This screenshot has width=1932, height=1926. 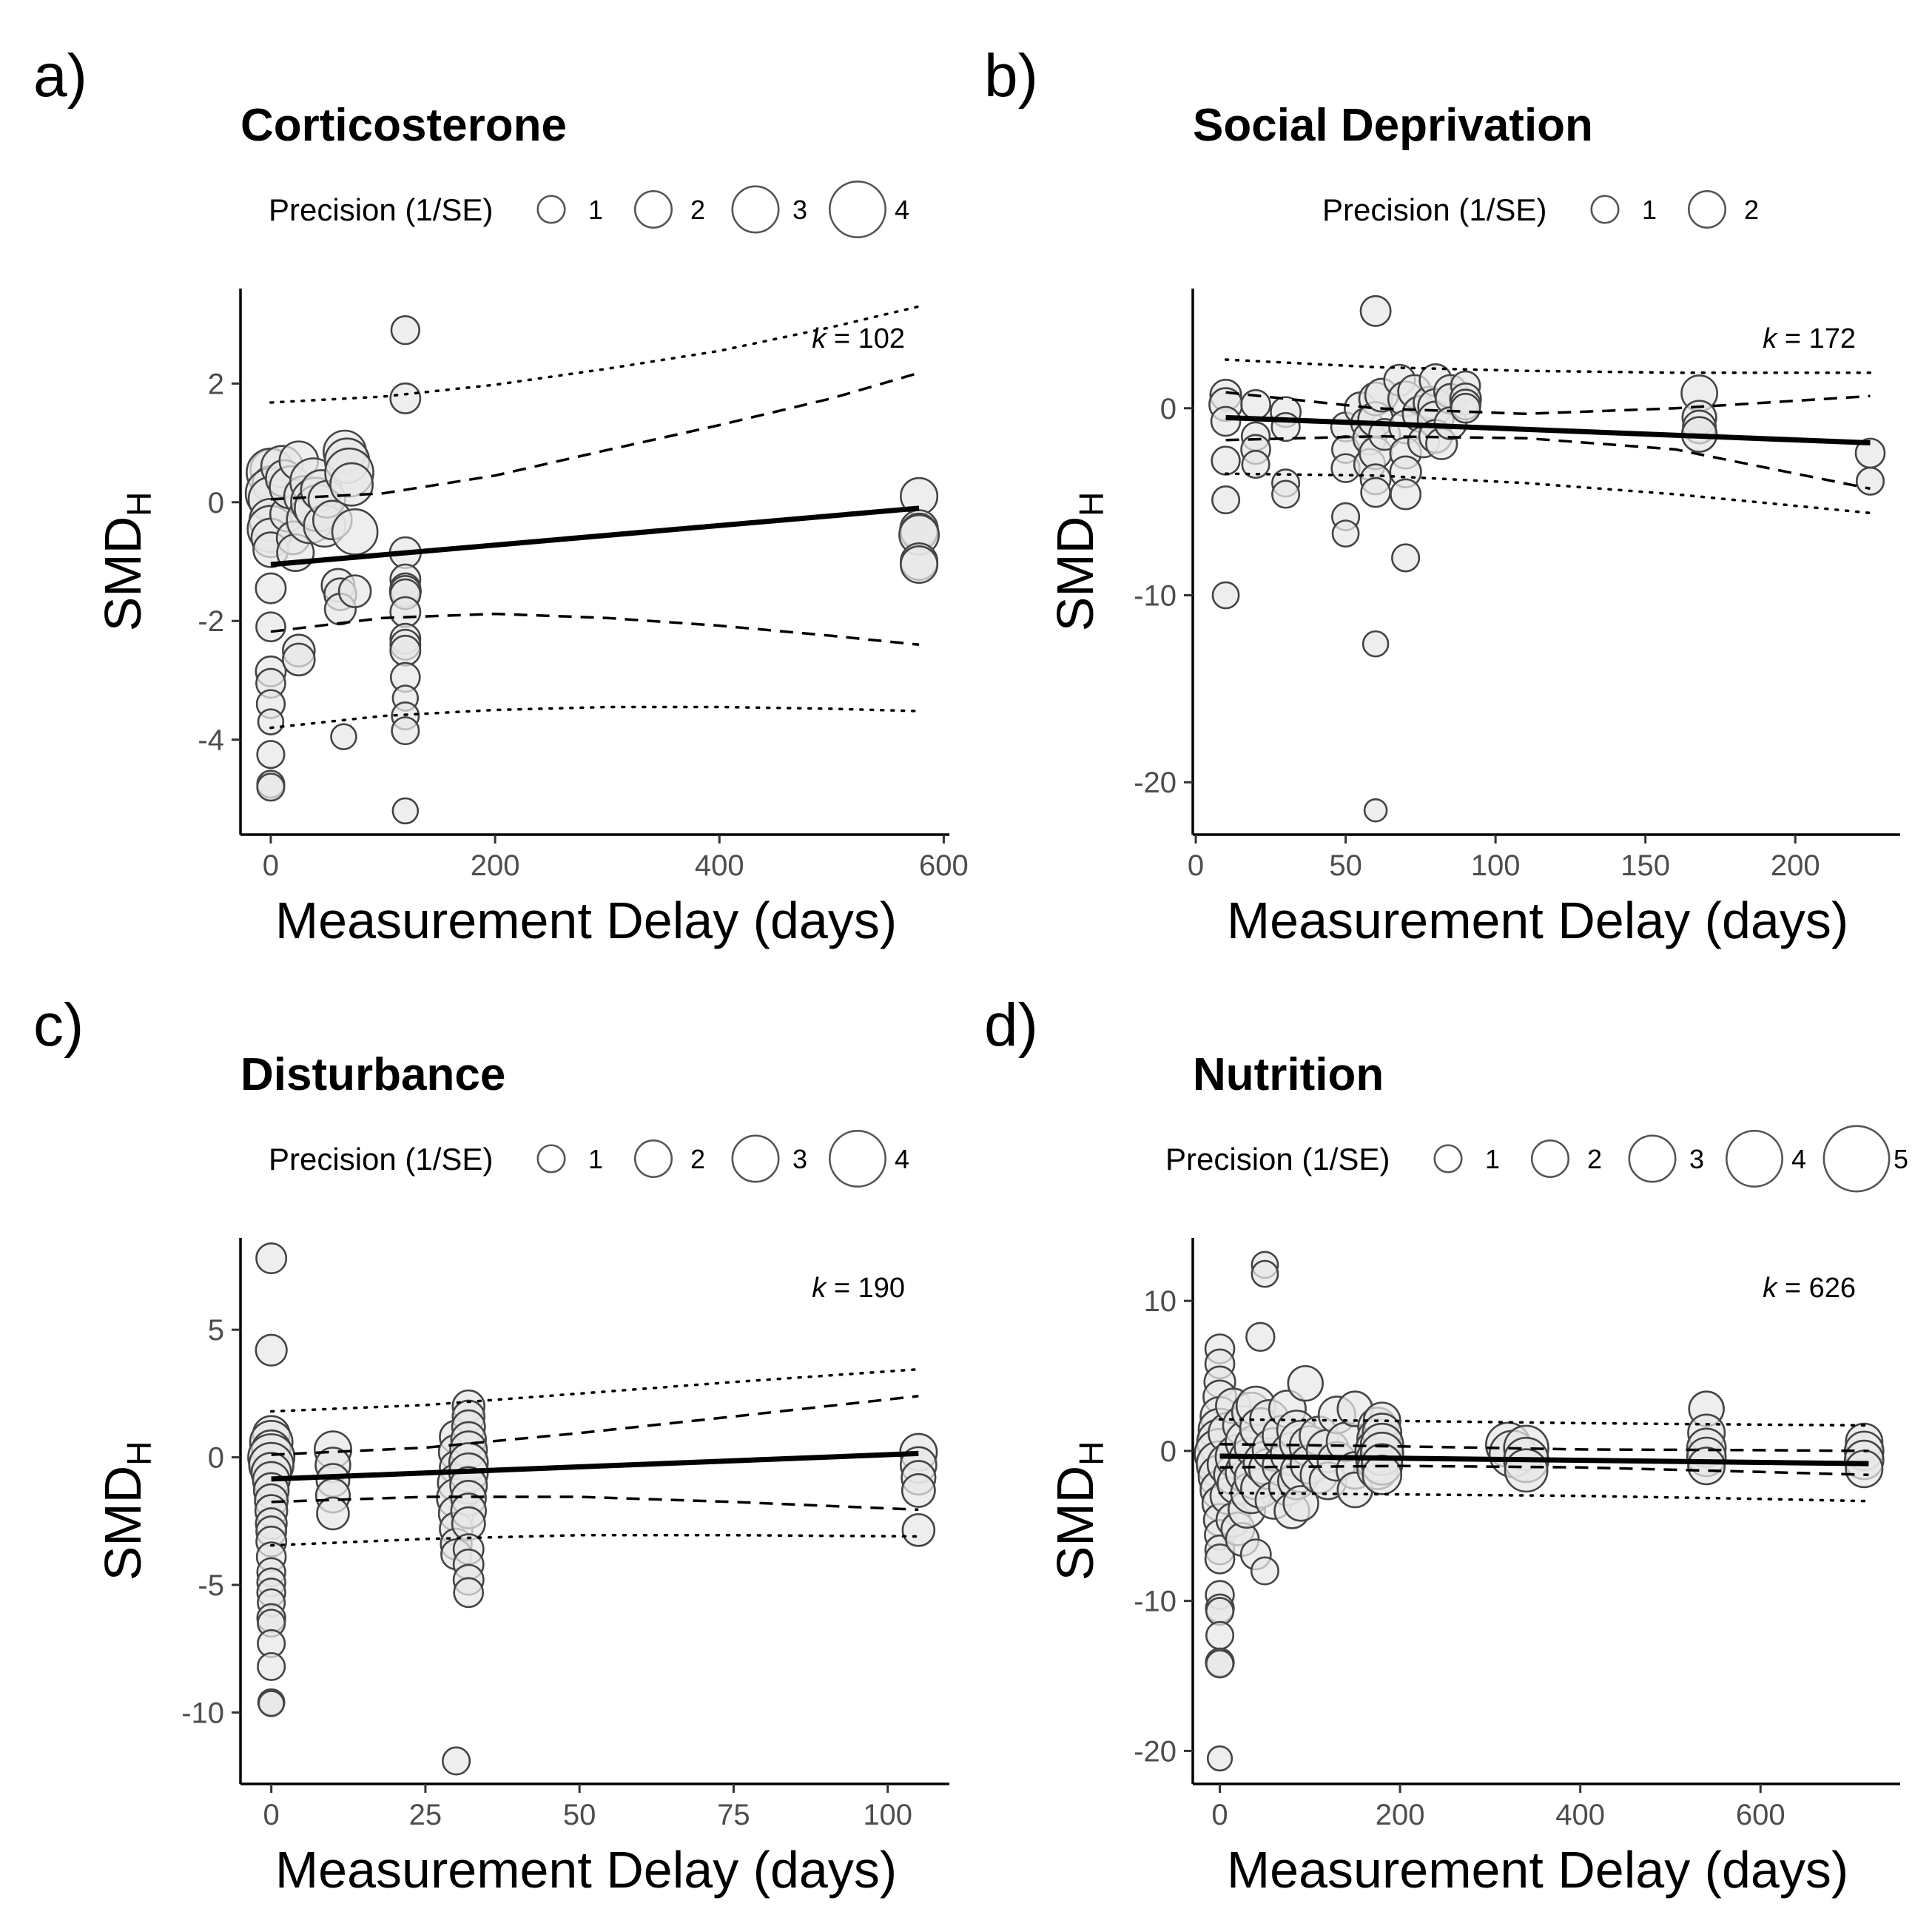 What do you see at coordinates (403, 125) in the screenshot?
I see `panel-title: Corticosterone` at bounding box center [403, 125].